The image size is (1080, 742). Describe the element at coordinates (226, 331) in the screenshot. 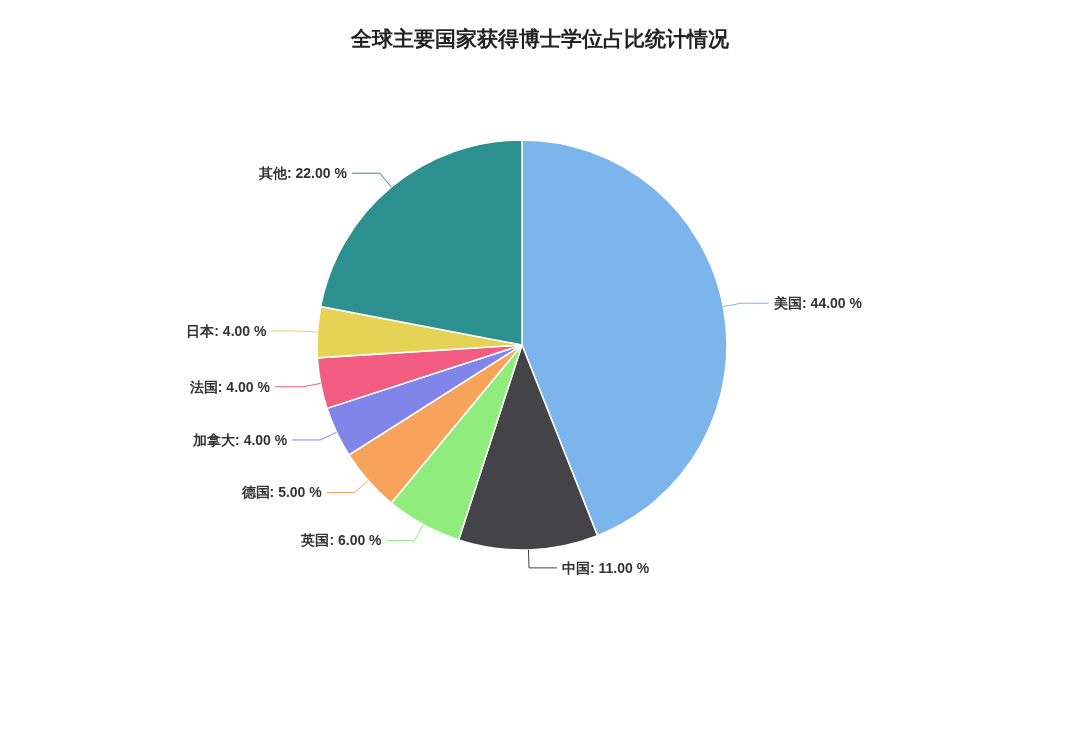

I see `slice-label: 日本: 4.00 %` at that location.